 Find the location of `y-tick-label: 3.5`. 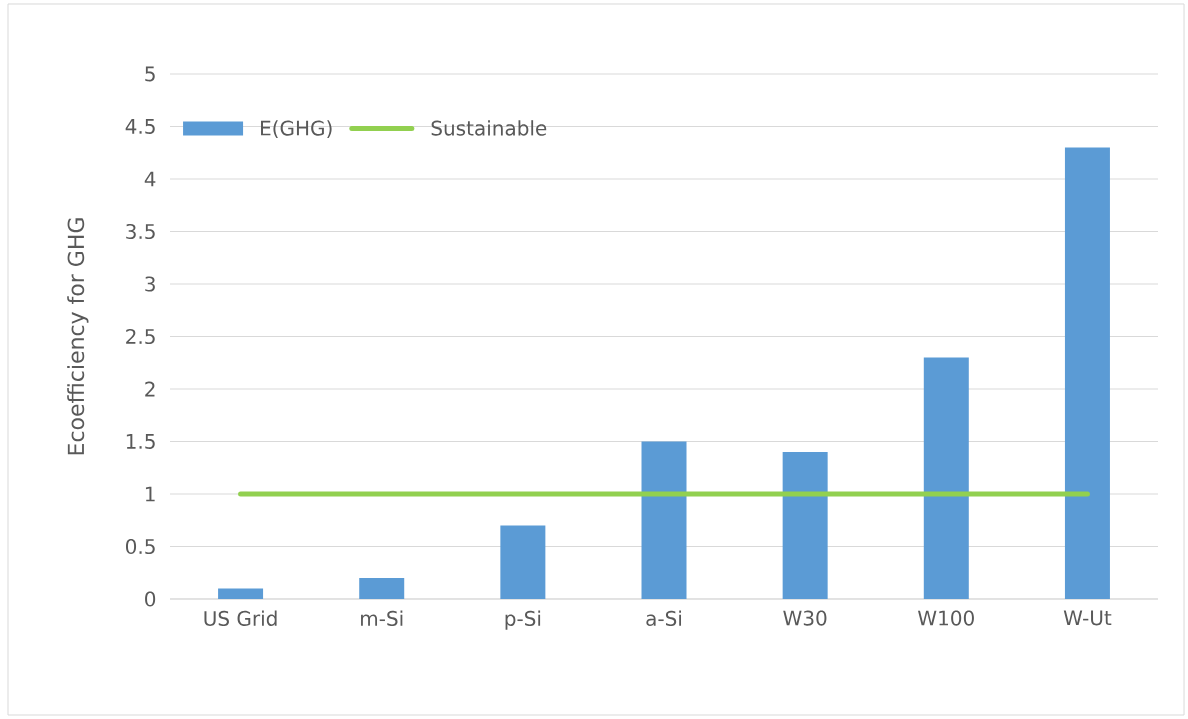

y-tick-label: 3.5 is located at coordinates (140, 231).